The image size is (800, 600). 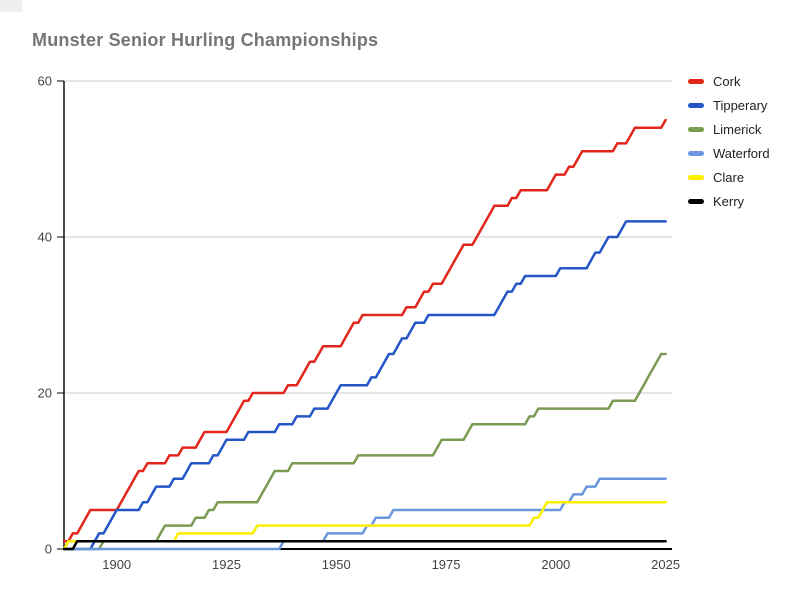 I want to click on legend-label: Waterford, so click(x=741, y=153).